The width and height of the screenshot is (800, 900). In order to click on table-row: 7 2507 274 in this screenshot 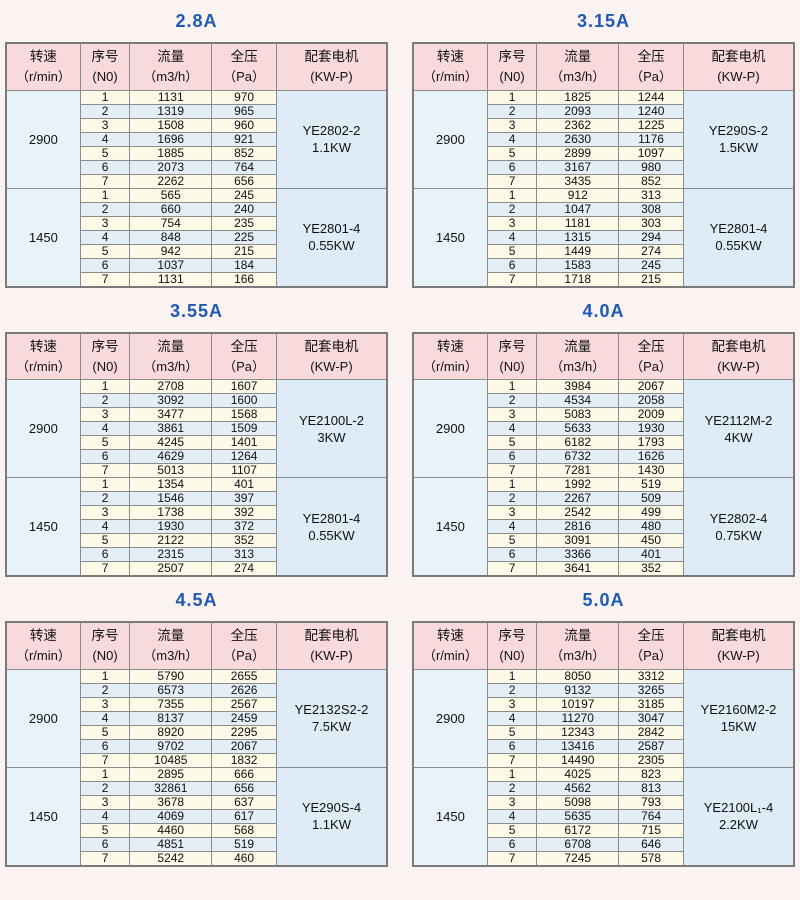, I will do `click(196, 569)`.